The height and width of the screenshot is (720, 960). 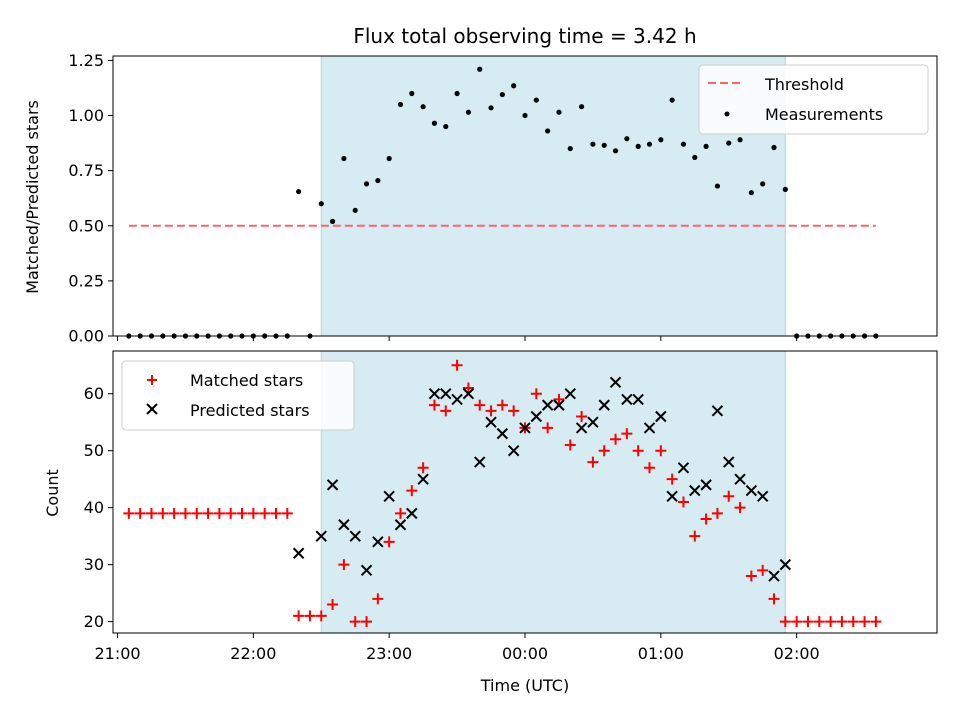 What do you see at coordinates (250, 410) in the screenshot?
I see `legend-predicted-label: Predicted stars` at bounding box center [250, 410].